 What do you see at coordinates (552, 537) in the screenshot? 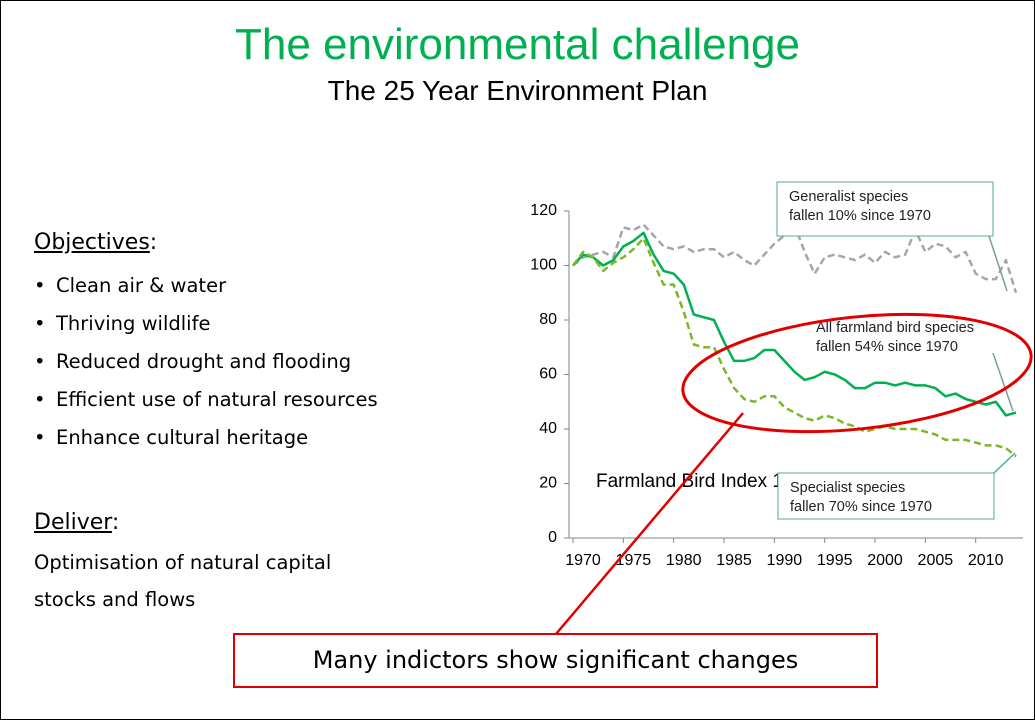
I see `y-tick-label: 0` at bounding box center [552, 537].